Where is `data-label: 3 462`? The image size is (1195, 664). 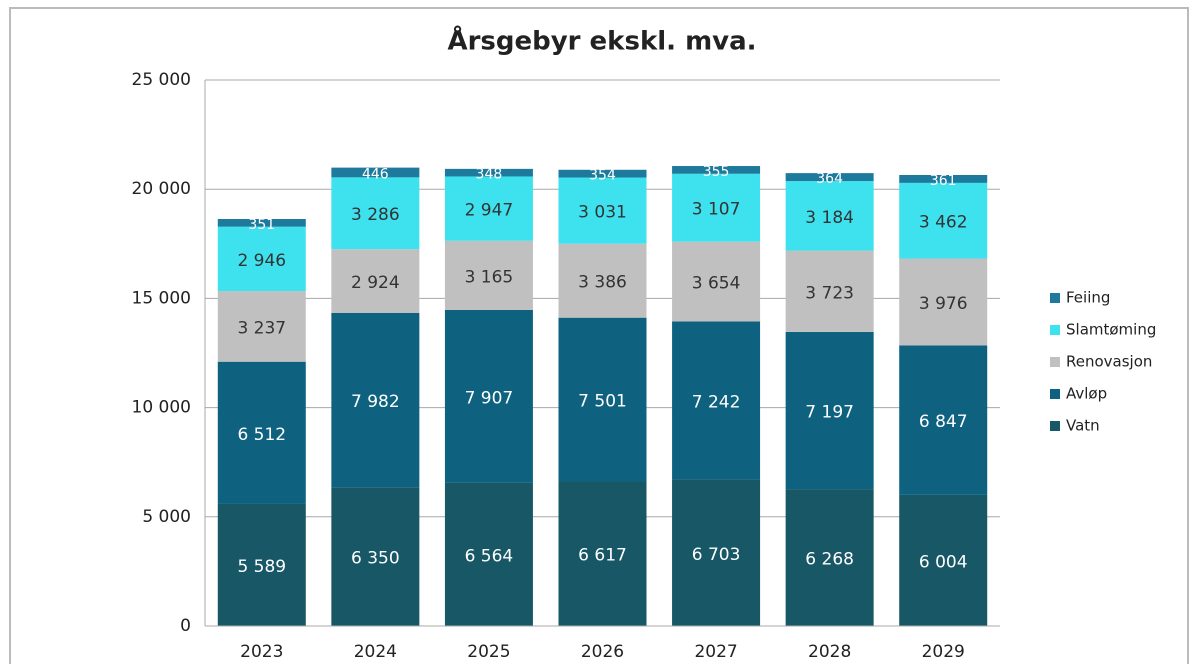 data-label: 3 462 is located at coordinates (943, 223).